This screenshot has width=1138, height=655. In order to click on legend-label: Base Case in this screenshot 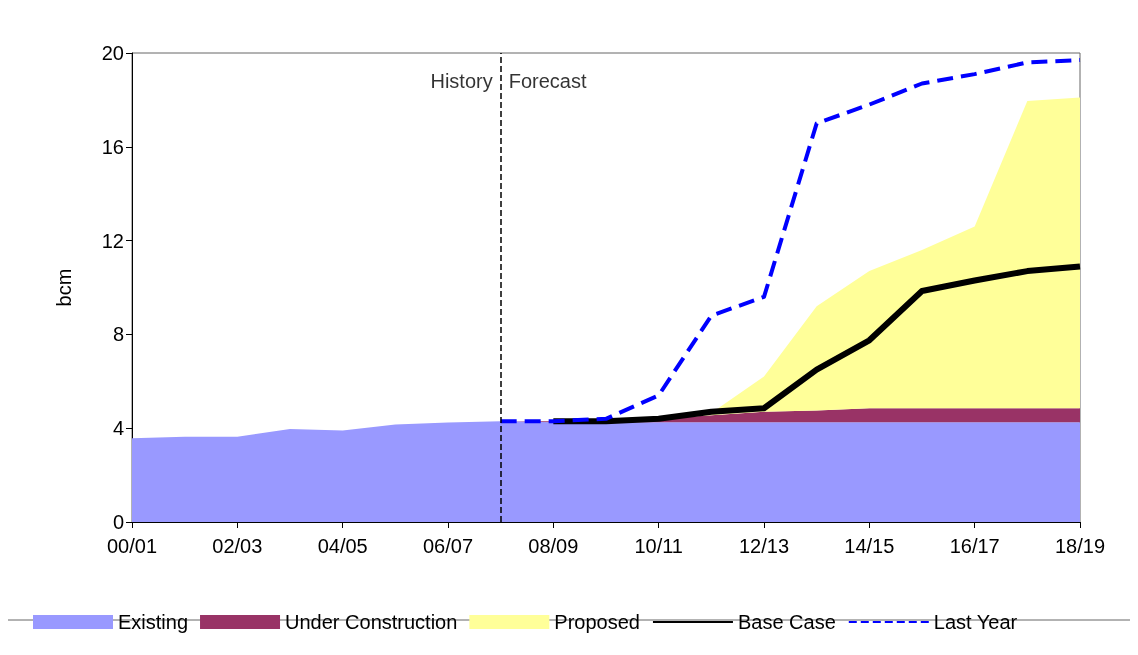, I will do `click(786, 622)`.